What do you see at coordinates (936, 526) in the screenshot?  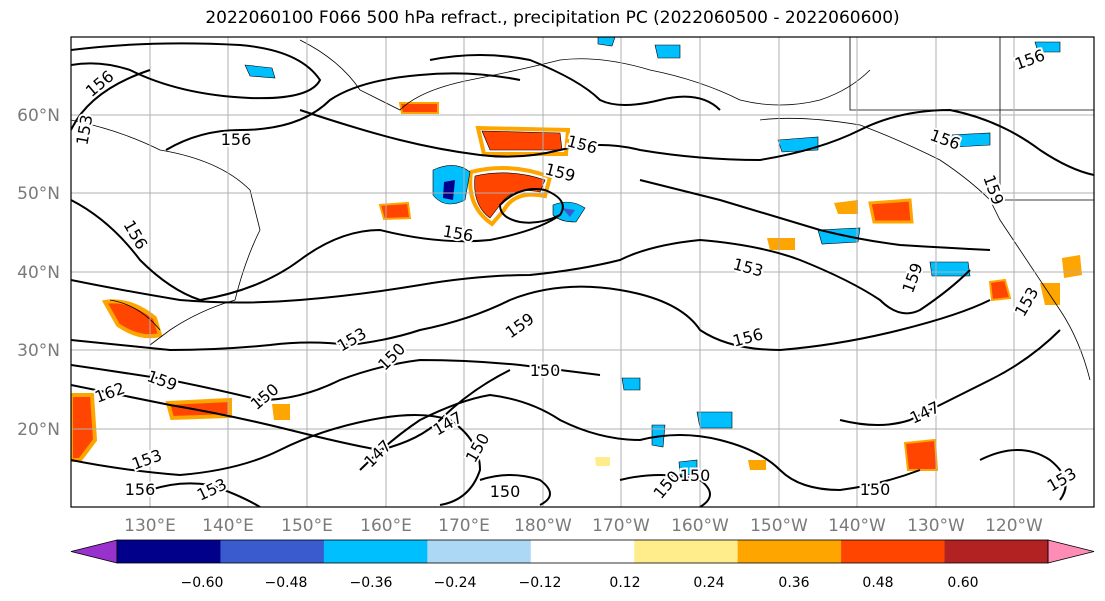 I see `lon-label: 130°W` at bounding box center [936, 526].